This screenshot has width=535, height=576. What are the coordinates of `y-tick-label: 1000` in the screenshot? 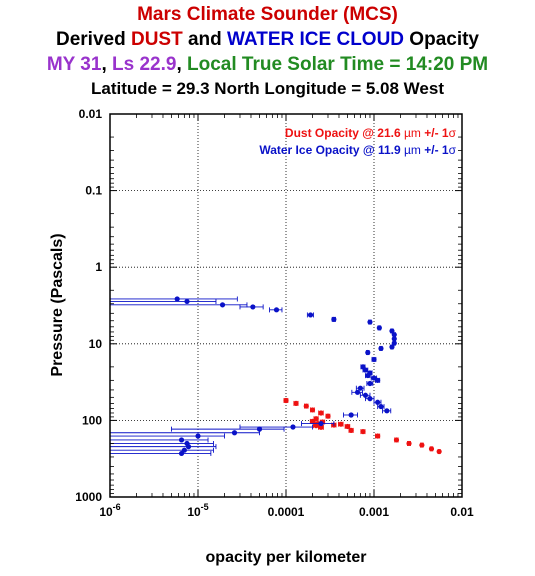 It's located at (88, 497).